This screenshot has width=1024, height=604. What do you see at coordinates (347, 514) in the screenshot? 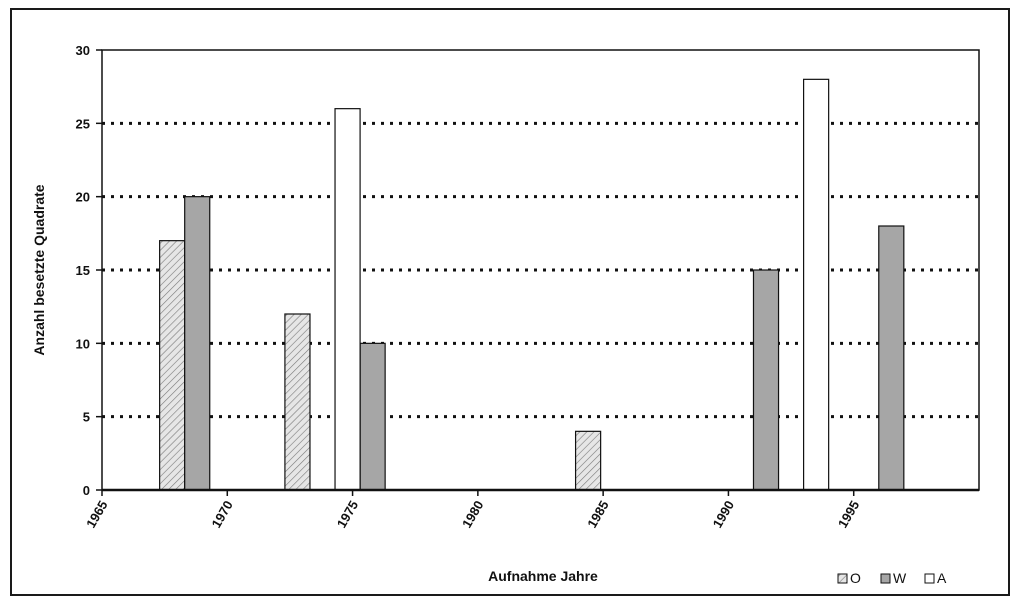
I see `x-tick-label: 1975` at bounding box center [347, 514].